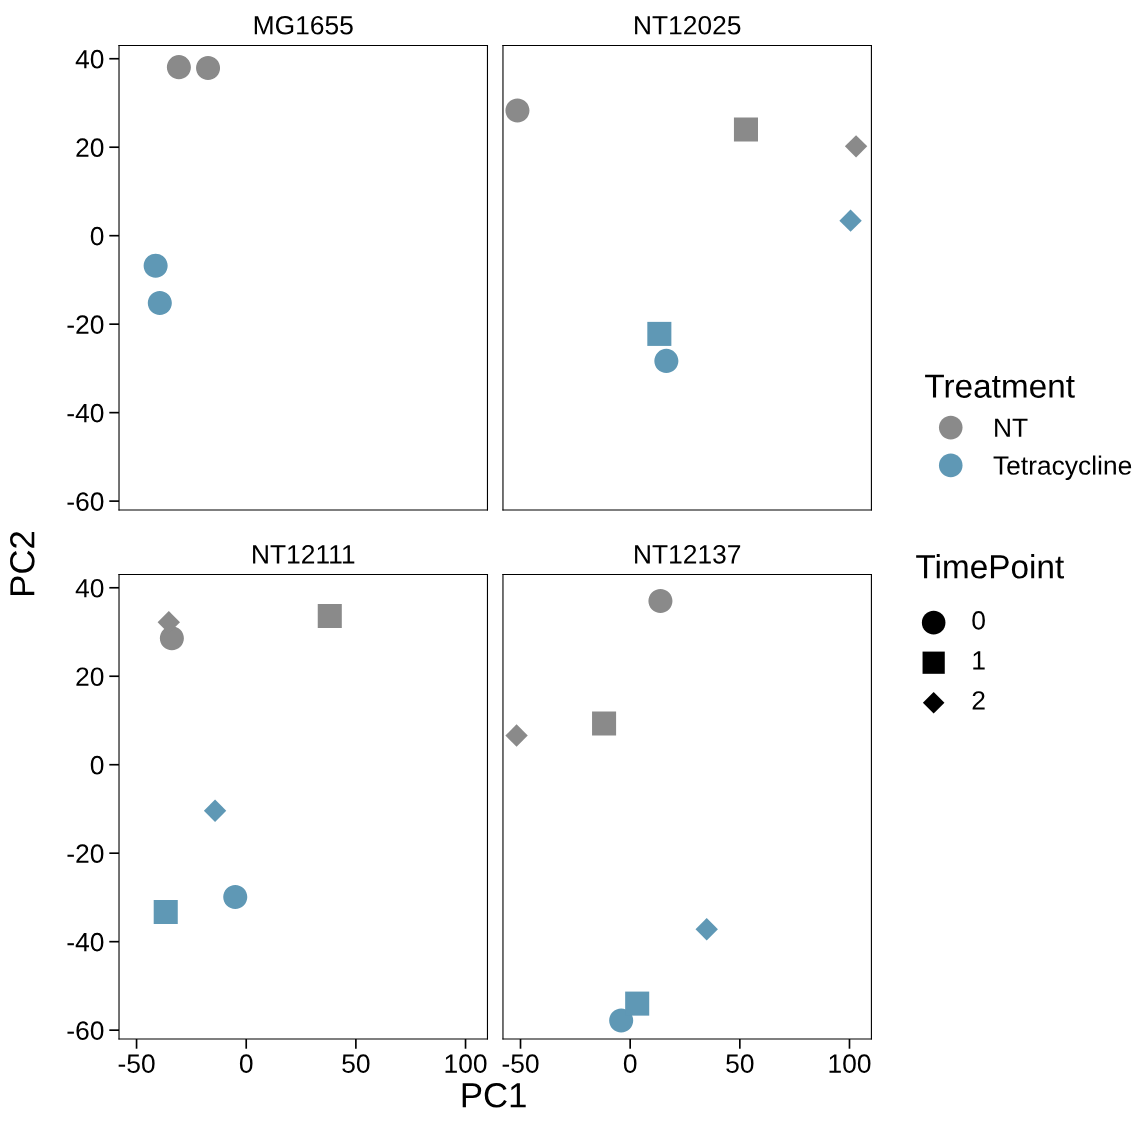 This screenshot has height=1128, width=1140. I want to click on chart-title: NT12137, so click(688, 554).